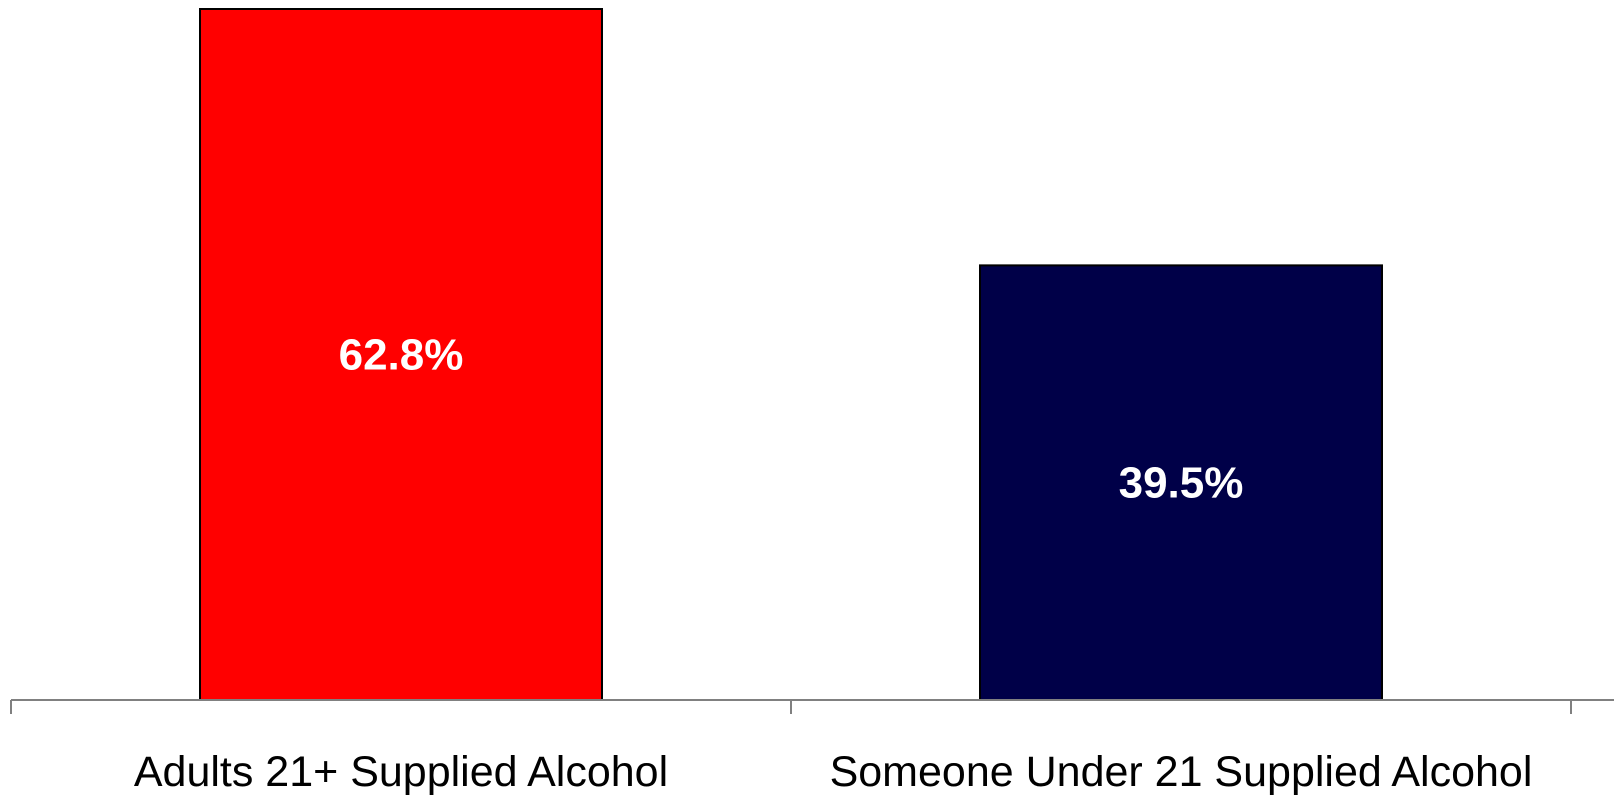 The height and width of the screenshot is (798, 1614). I want to click on x-tick-label-2: Someone Under 21 Supplied Alcohol, so click(1181, 772).